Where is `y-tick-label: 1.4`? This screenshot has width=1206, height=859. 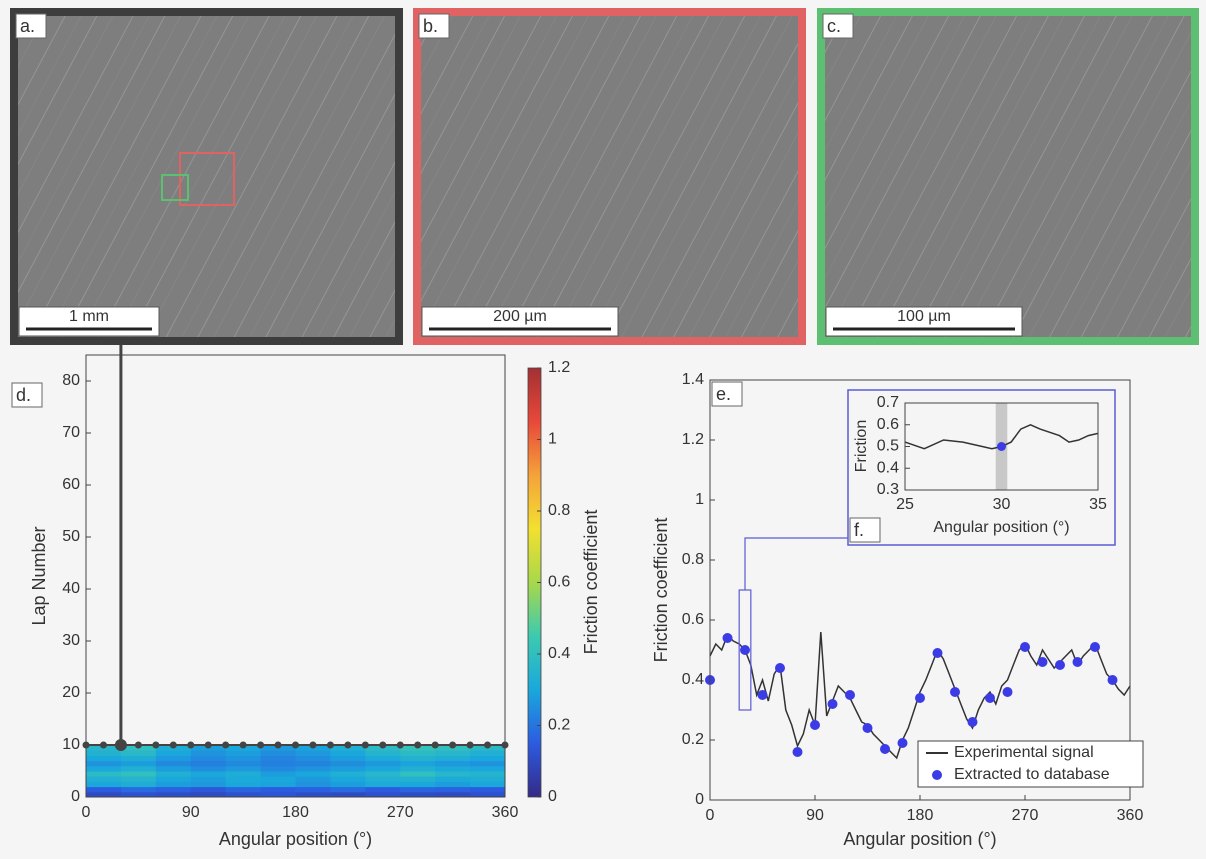 y-tick-label: 1.4 is located at coordinates (693, 379).